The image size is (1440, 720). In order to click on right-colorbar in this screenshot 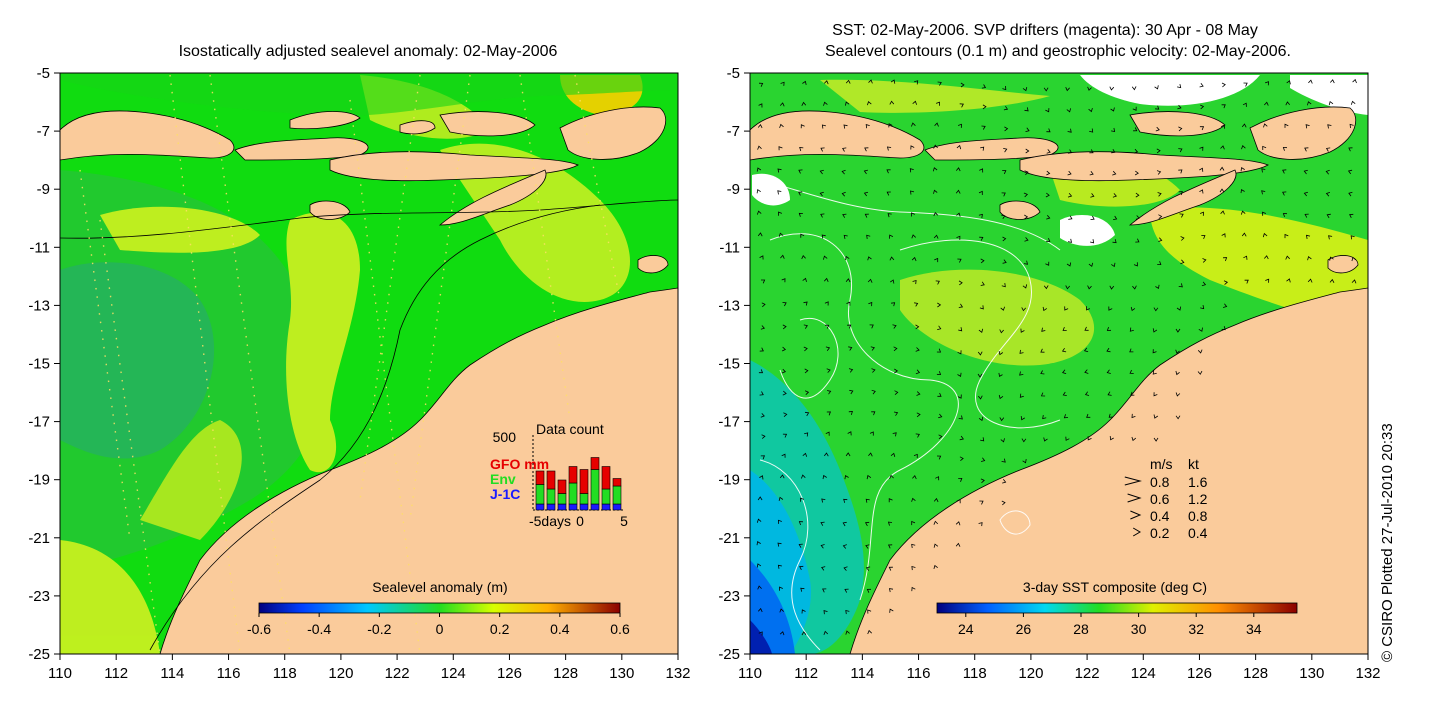, I will do `click(1117, 608)`.